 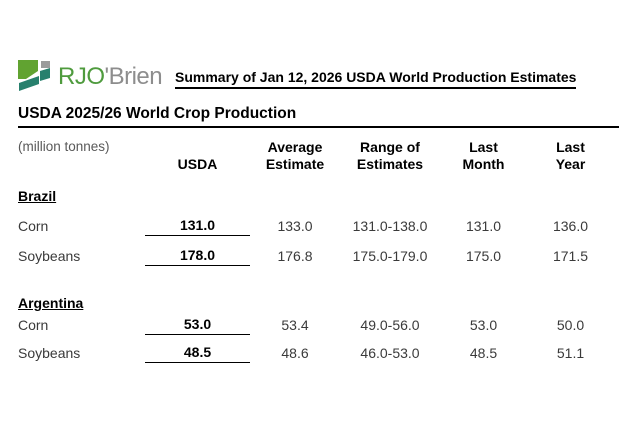 I want to click on rjobrien-logo: RJO'Brien, so click(x=96, y=77).